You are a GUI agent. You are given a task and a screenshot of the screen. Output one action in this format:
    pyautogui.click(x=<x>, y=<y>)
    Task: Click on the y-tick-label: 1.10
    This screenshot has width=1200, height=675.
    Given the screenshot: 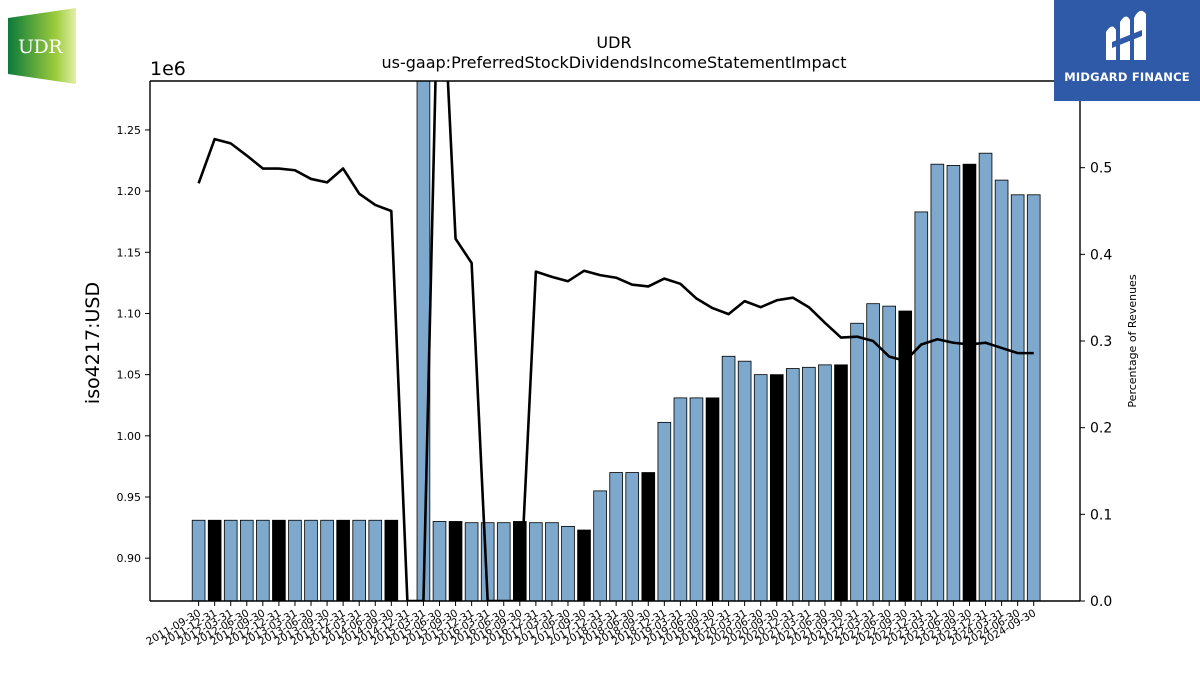 What is the action you would take?
    pyautogui.click(x=129, y=313)
    